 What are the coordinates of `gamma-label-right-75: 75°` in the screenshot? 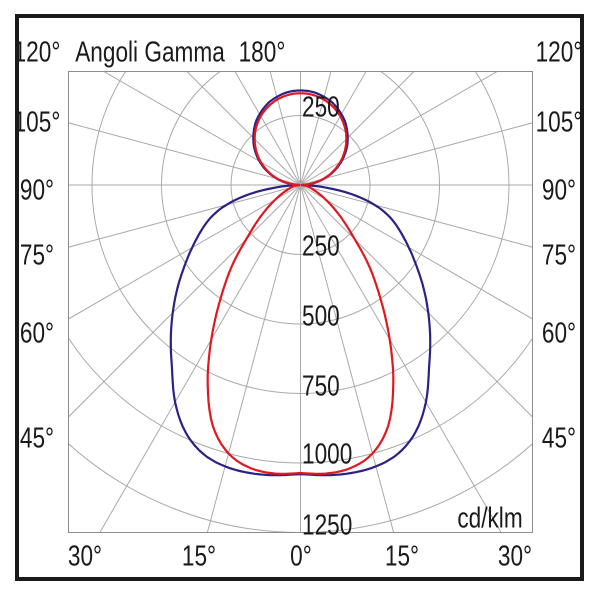 It's located at (559, 255).